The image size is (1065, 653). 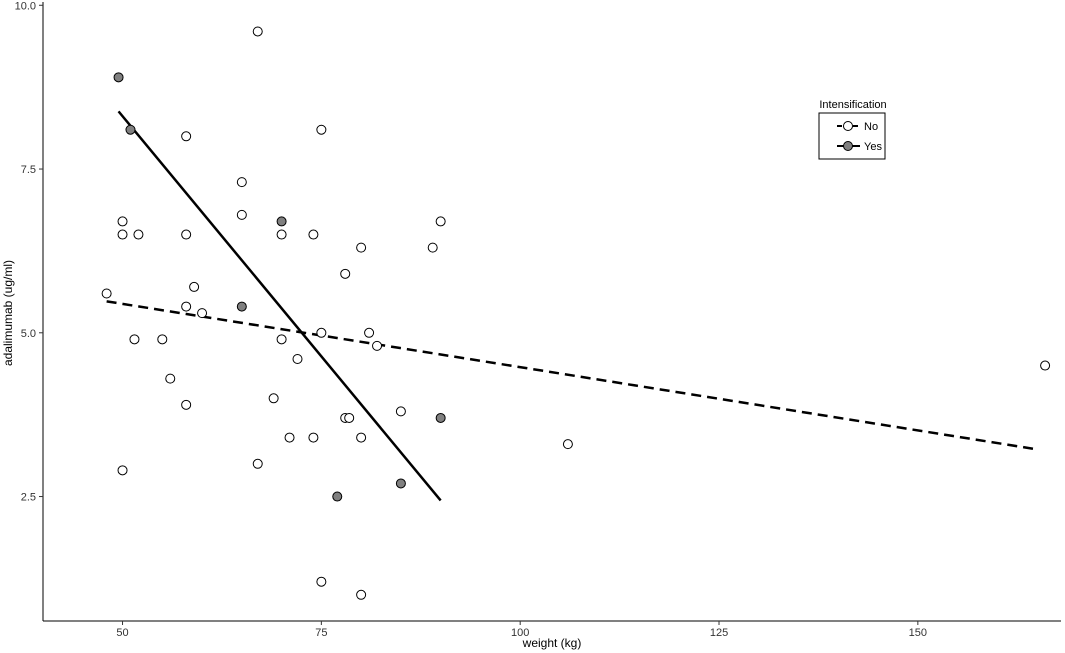 I want to click on legend-label-yes: Yes, so click(x=873, y=147).